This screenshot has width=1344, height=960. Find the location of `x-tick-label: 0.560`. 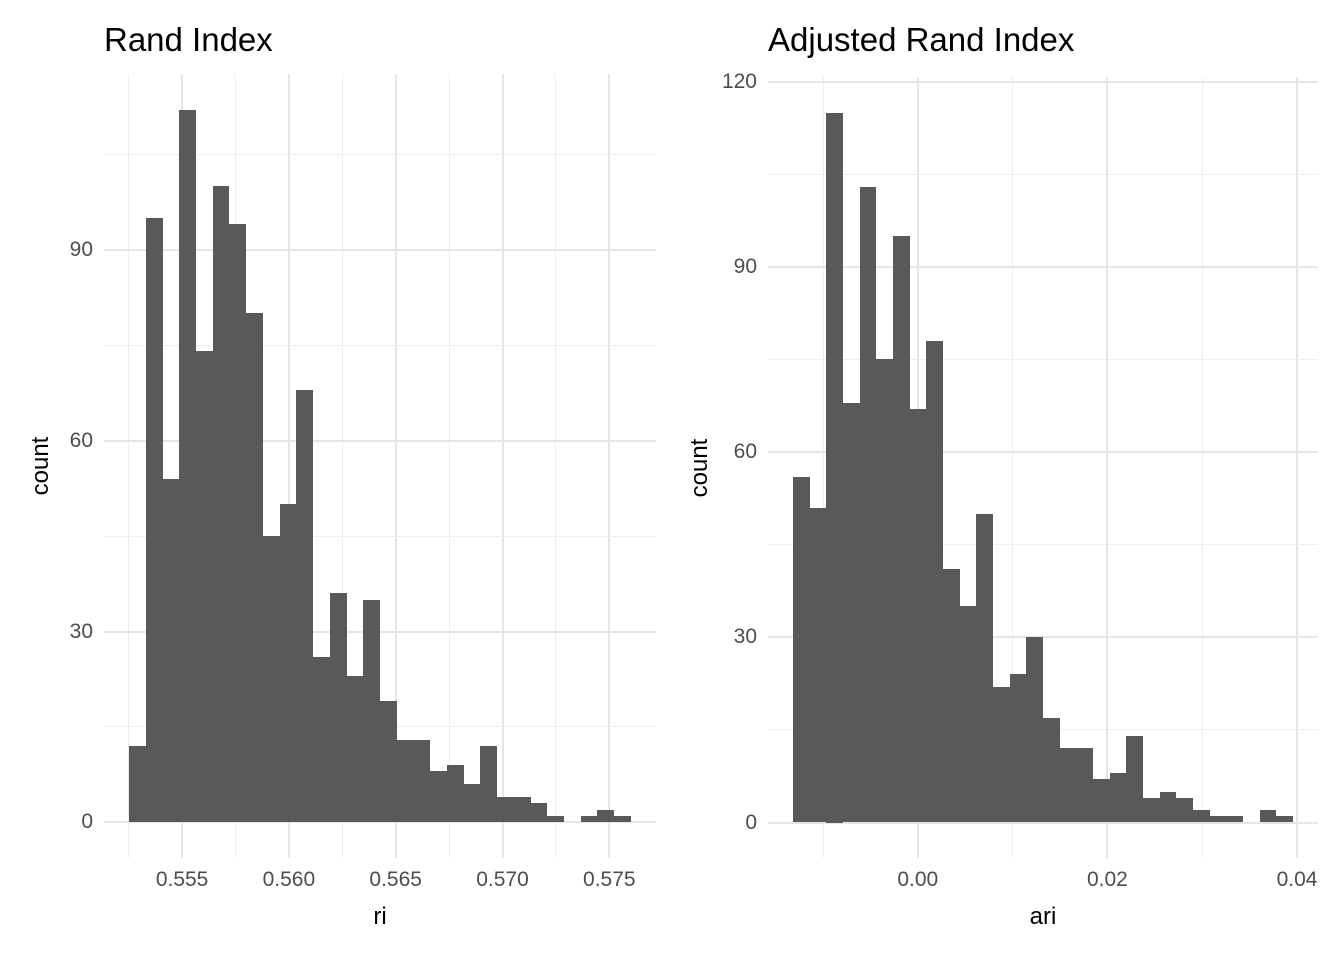

x-tick-label: 0.560 is located at coordinates (289, 879).